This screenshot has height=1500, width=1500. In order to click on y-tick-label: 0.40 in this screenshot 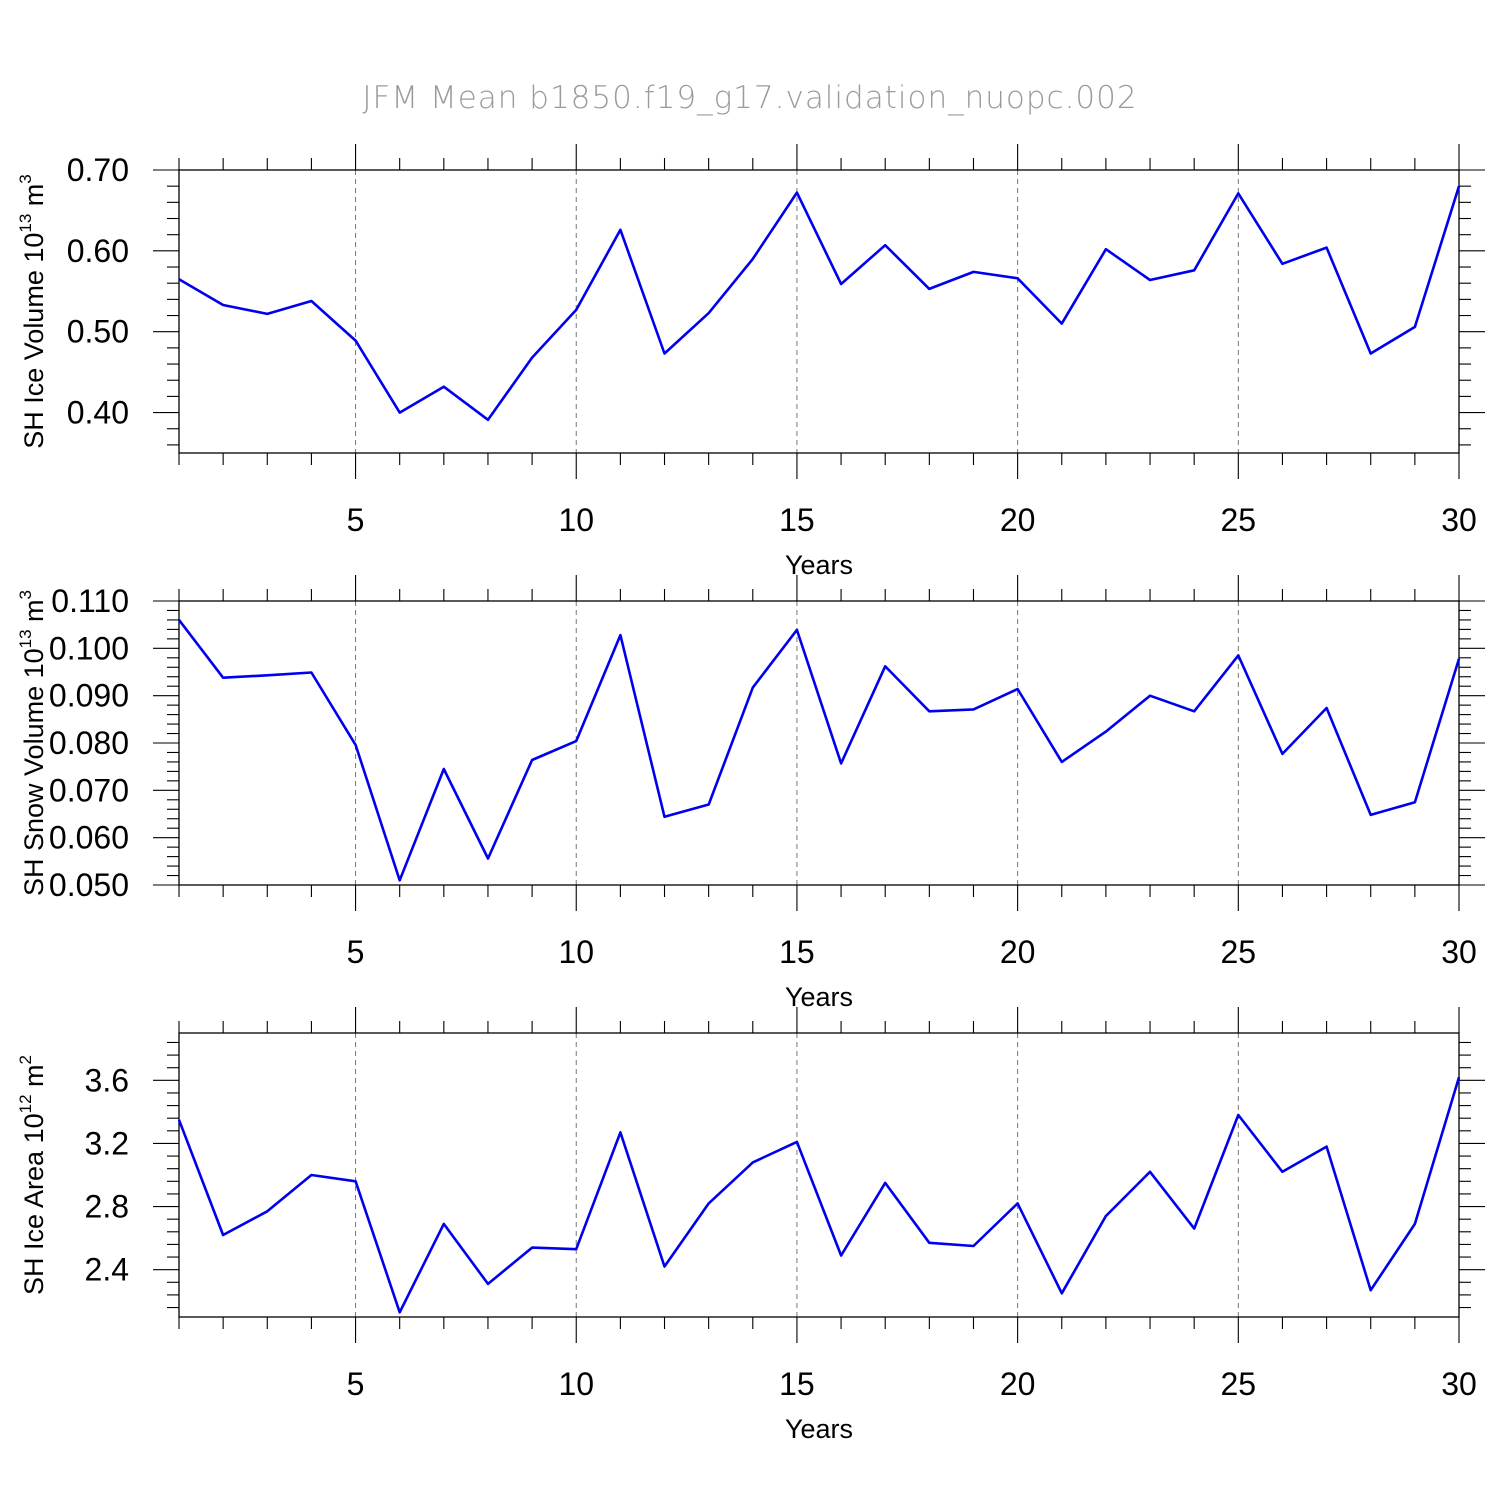, I will do `click(98, 413)`.